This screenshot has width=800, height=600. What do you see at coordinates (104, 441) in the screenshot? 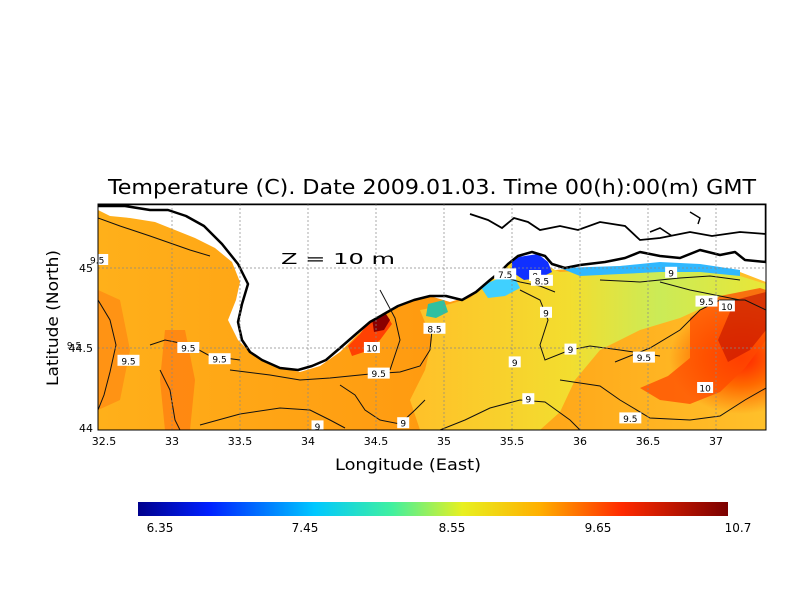
I see `x-tick-label: 32.5` at bounding box center [104, 441].